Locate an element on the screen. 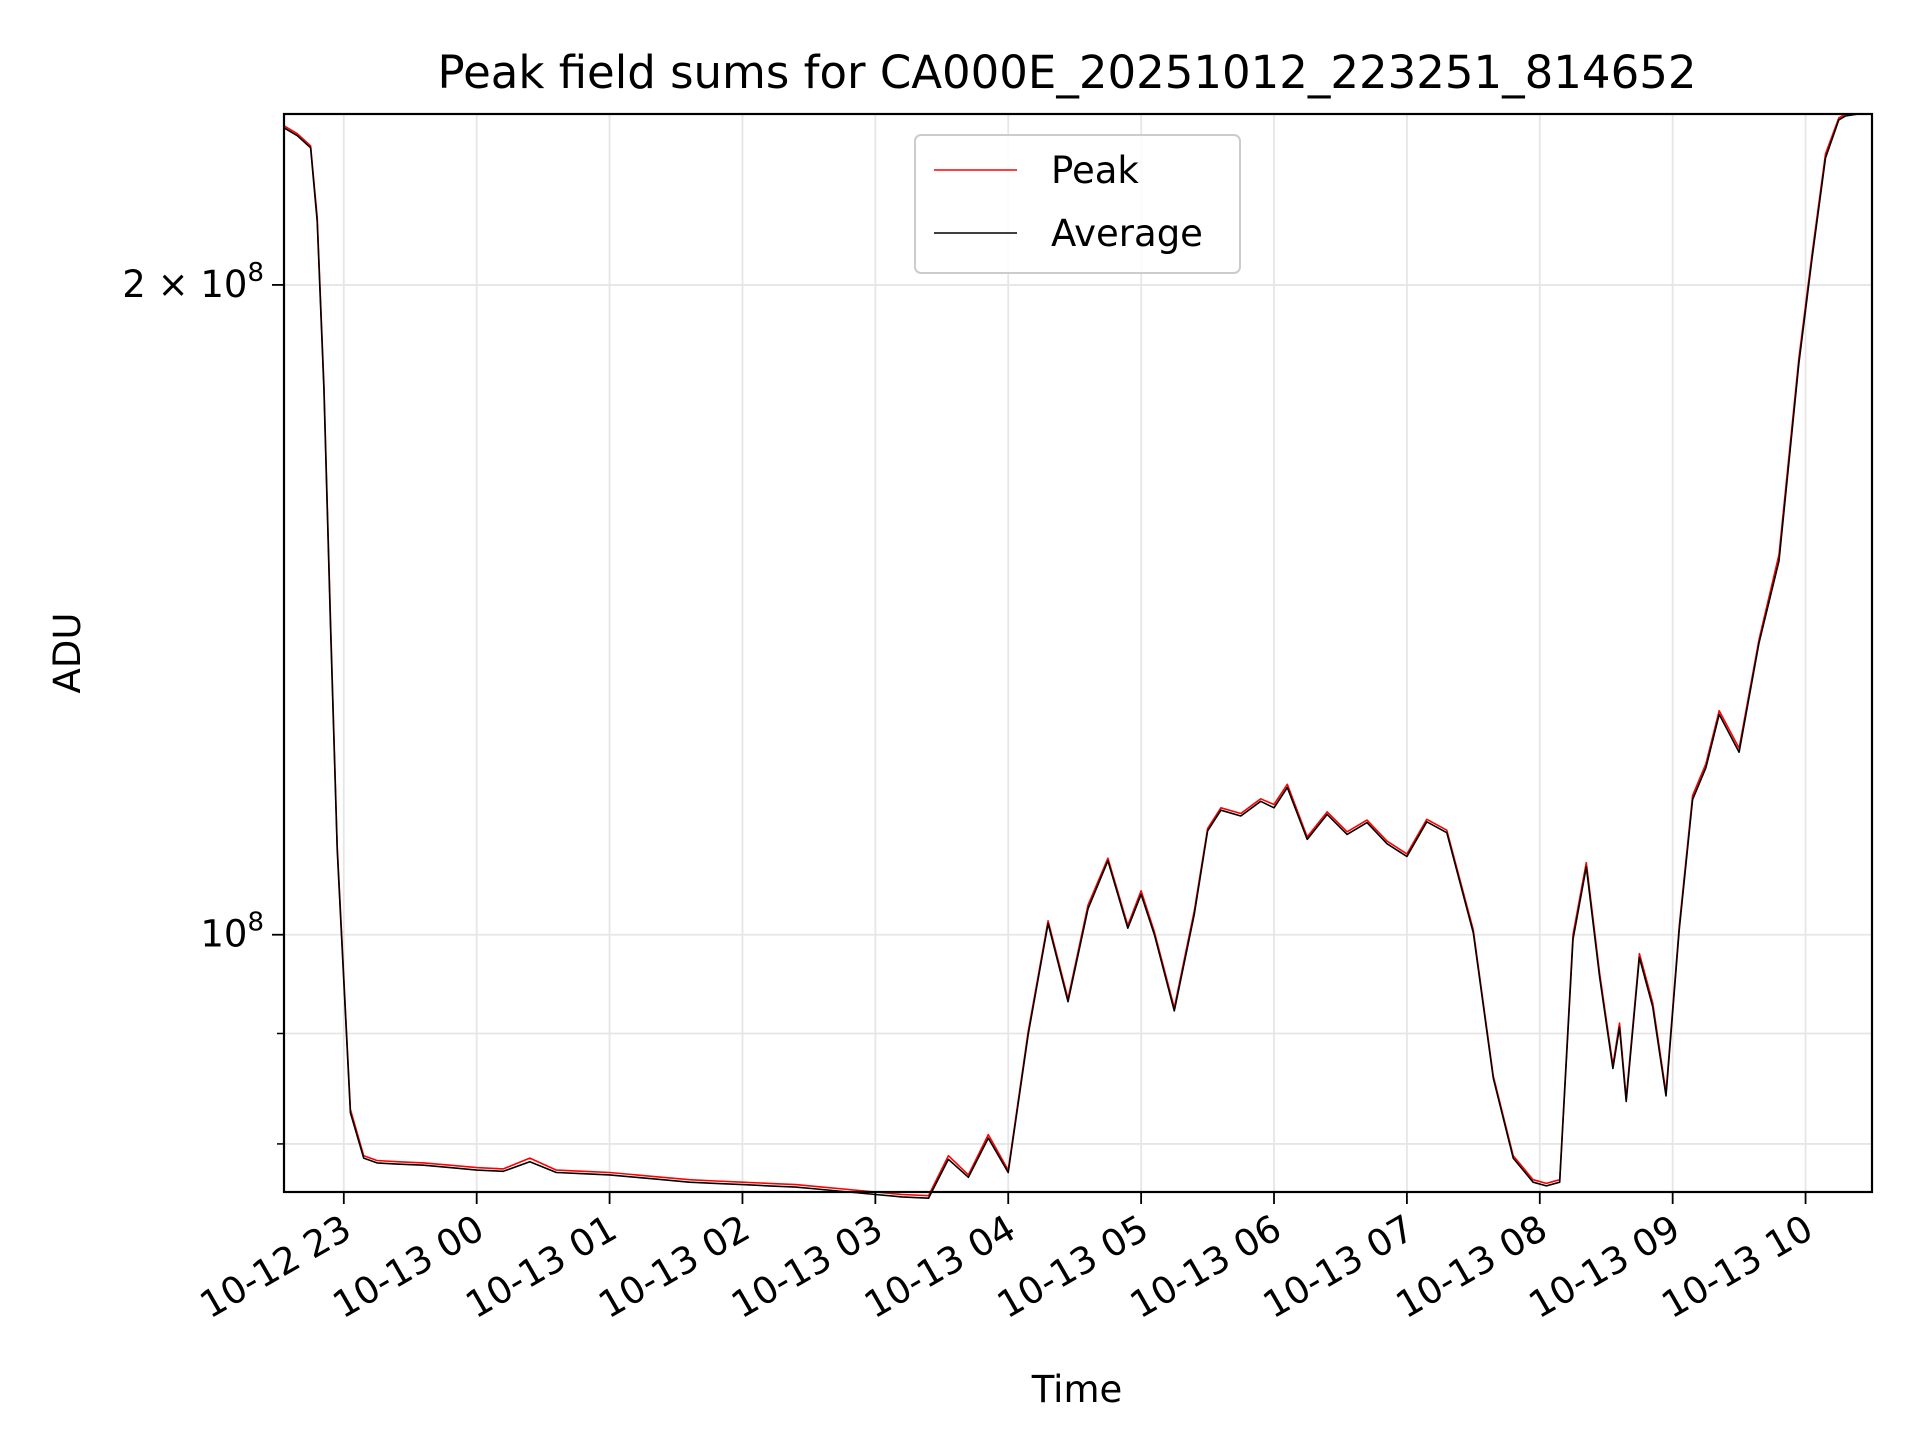 The width and height of the screenshot is (1920, 1440). y-tick-labels: 108 2 × 108 is located at coordinates (193, 607).